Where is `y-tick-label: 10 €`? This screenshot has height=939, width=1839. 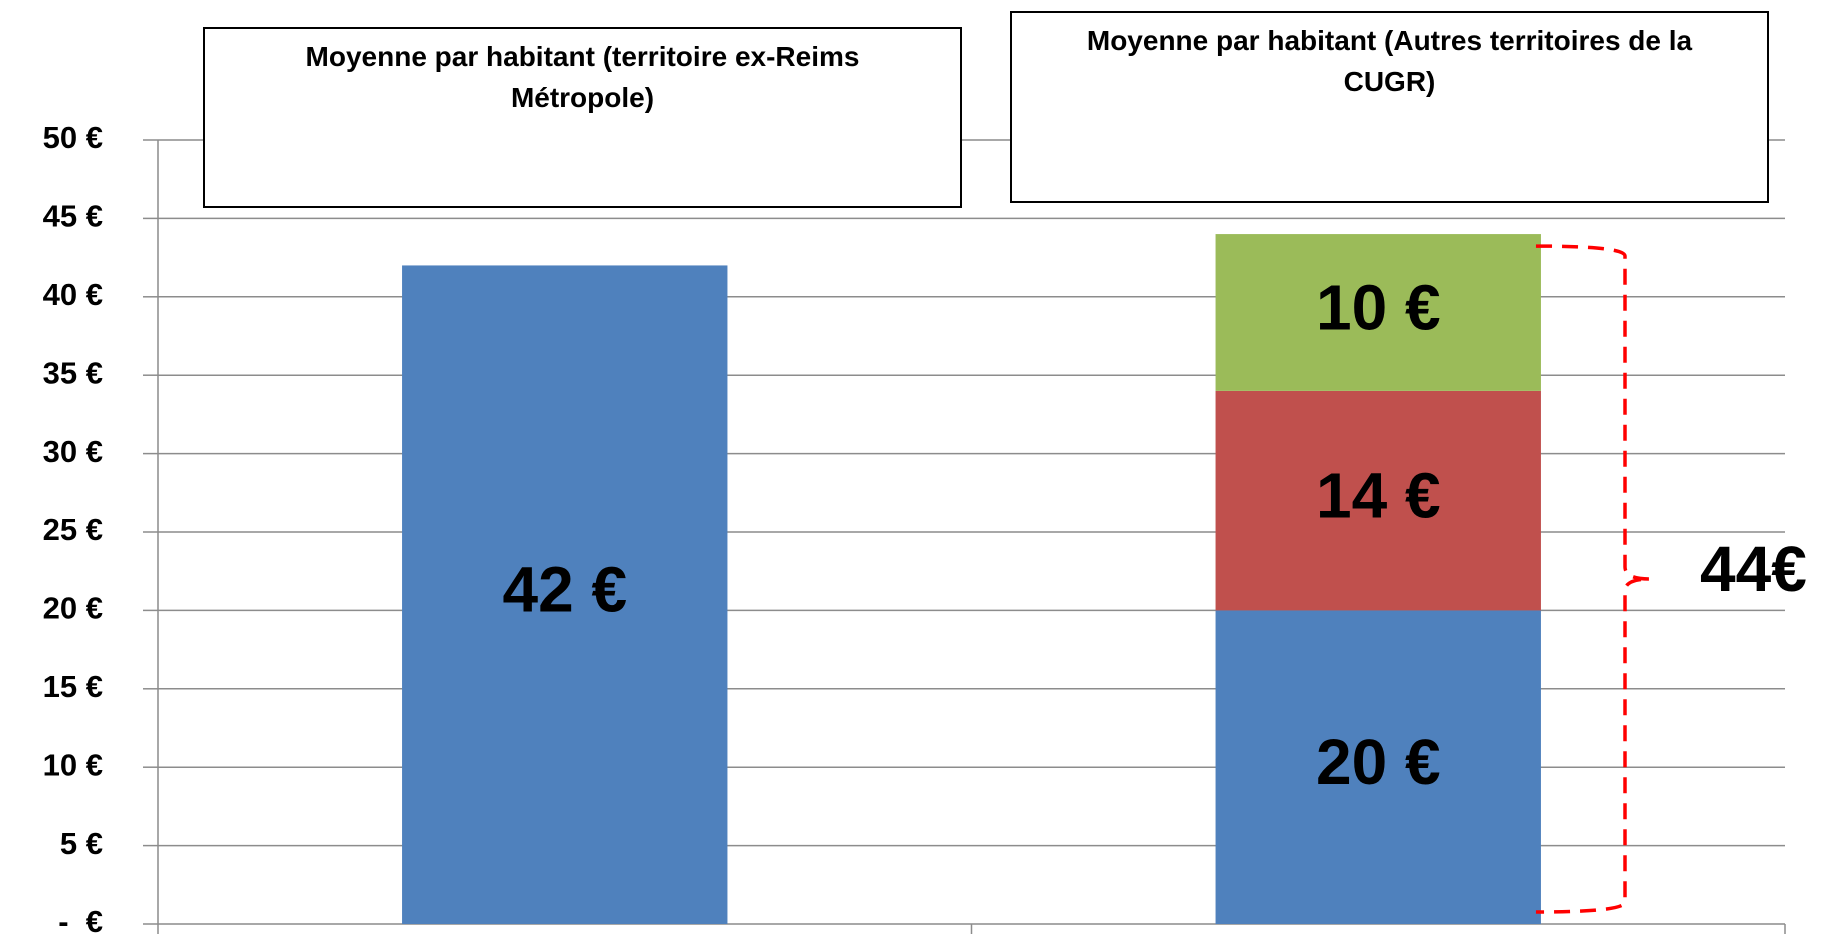 y-tick-label: 10 € is located at coordinates (73, 764).